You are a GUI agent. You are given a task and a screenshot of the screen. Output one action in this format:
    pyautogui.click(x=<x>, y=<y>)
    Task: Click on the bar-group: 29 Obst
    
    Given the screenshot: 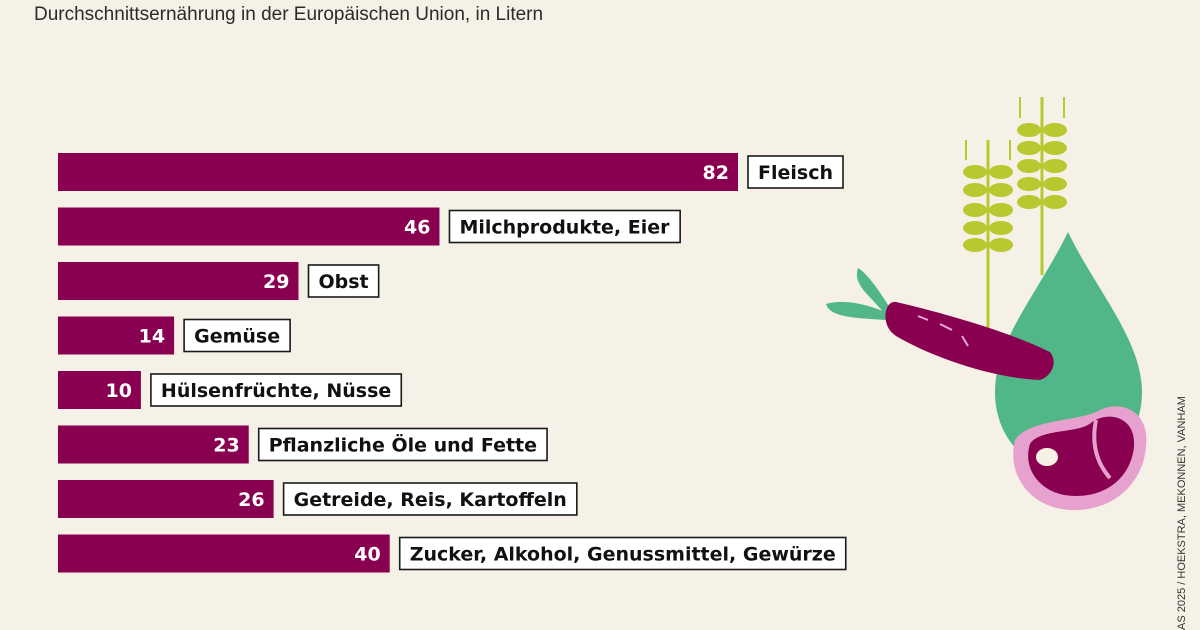 What is the action you would take?
    pyautogui.click(x=219, y=281)
    